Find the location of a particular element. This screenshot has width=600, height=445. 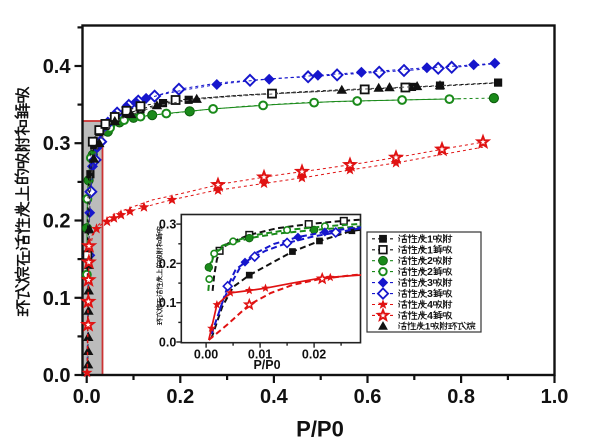

svg-text: 0.6 is located at coordinates (368, 397).